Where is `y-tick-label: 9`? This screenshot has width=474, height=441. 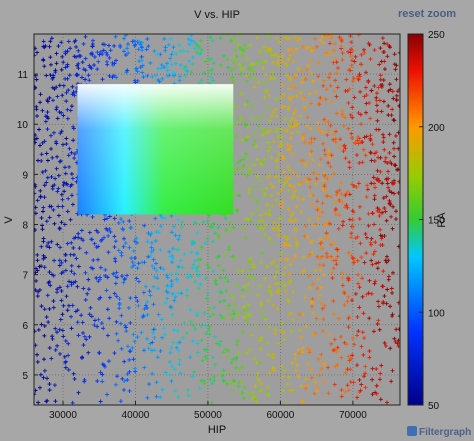 y-tick-label: 9 is located at coordinates (25, 175).